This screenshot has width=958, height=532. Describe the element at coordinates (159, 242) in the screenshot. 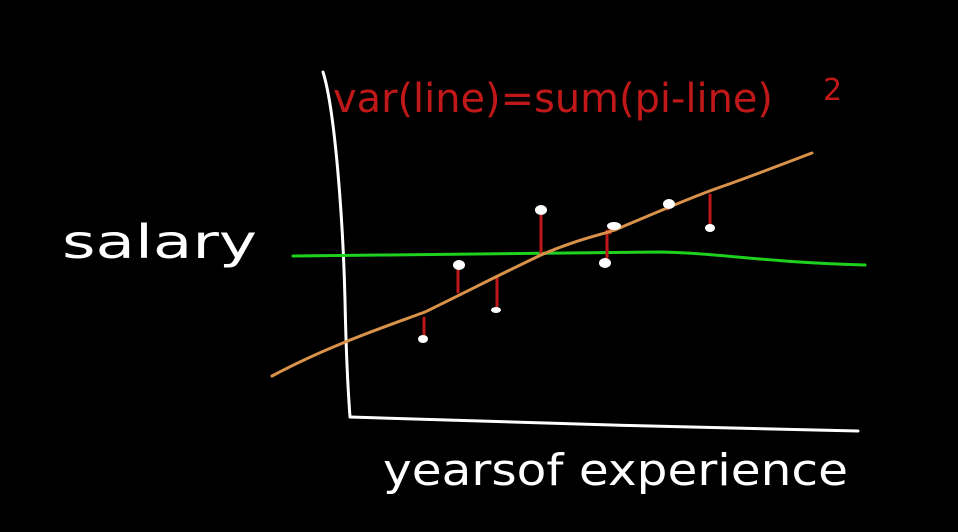

I see `y-axis-label: salary` at that location.